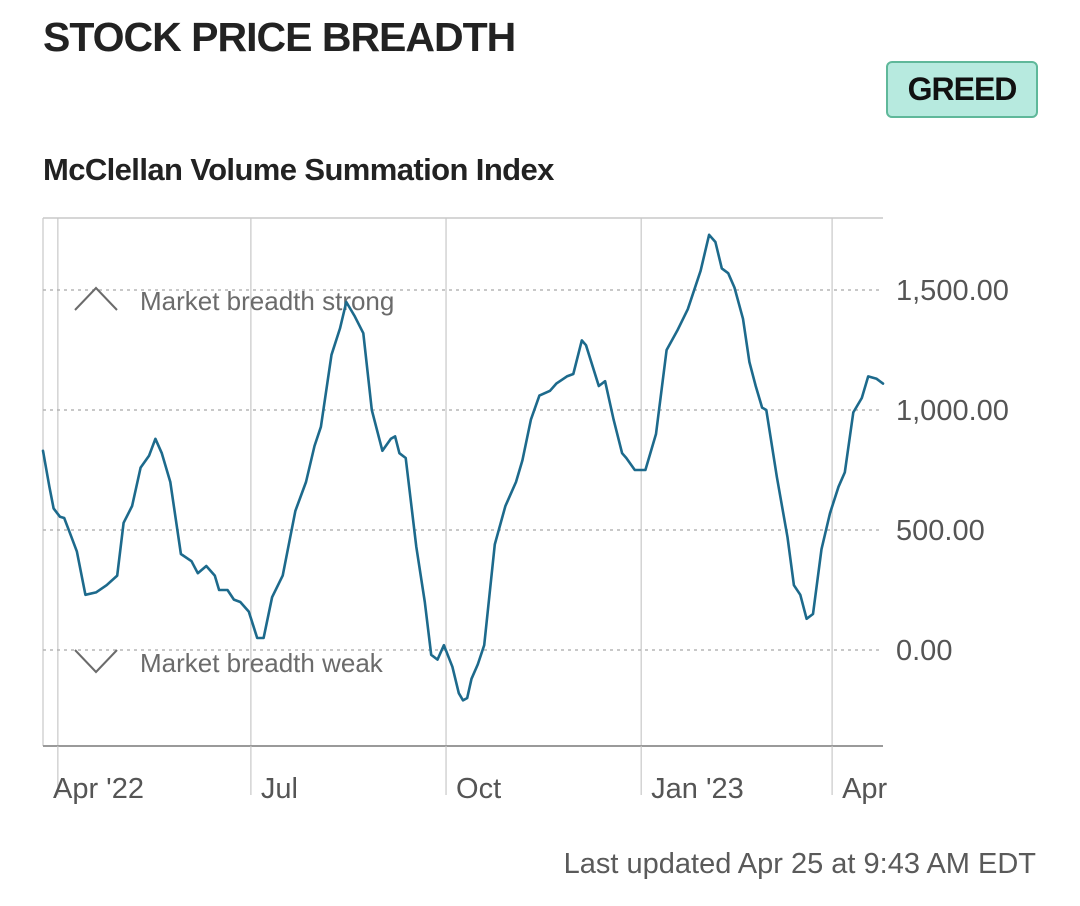  I want to click on x-tick-label: Oct, so click(478, 789).